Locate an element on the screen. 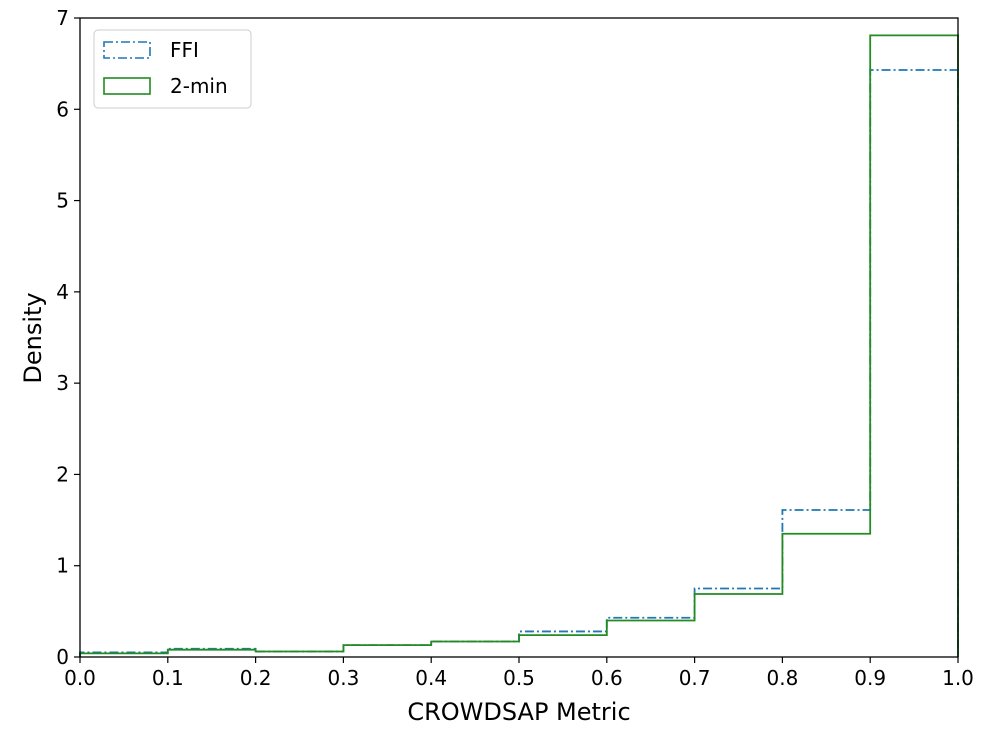 The width and height of the screenshot is (996, 747). legend-swatch-2-min is located at coordinates (127, 86).